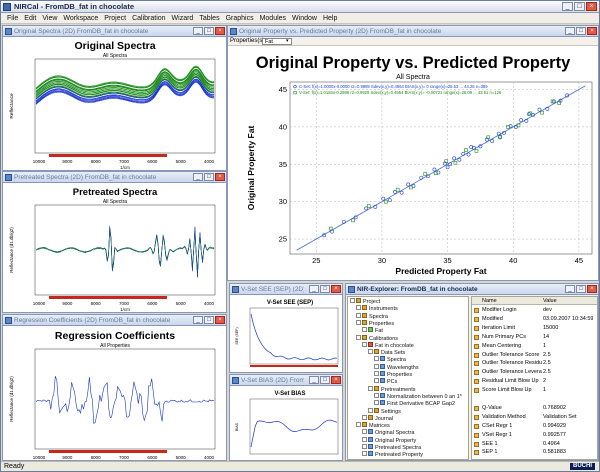  Describe the element at coordinates (287, 41) in the screenshot. I see `chevron-down-icon: ▾` at that location.